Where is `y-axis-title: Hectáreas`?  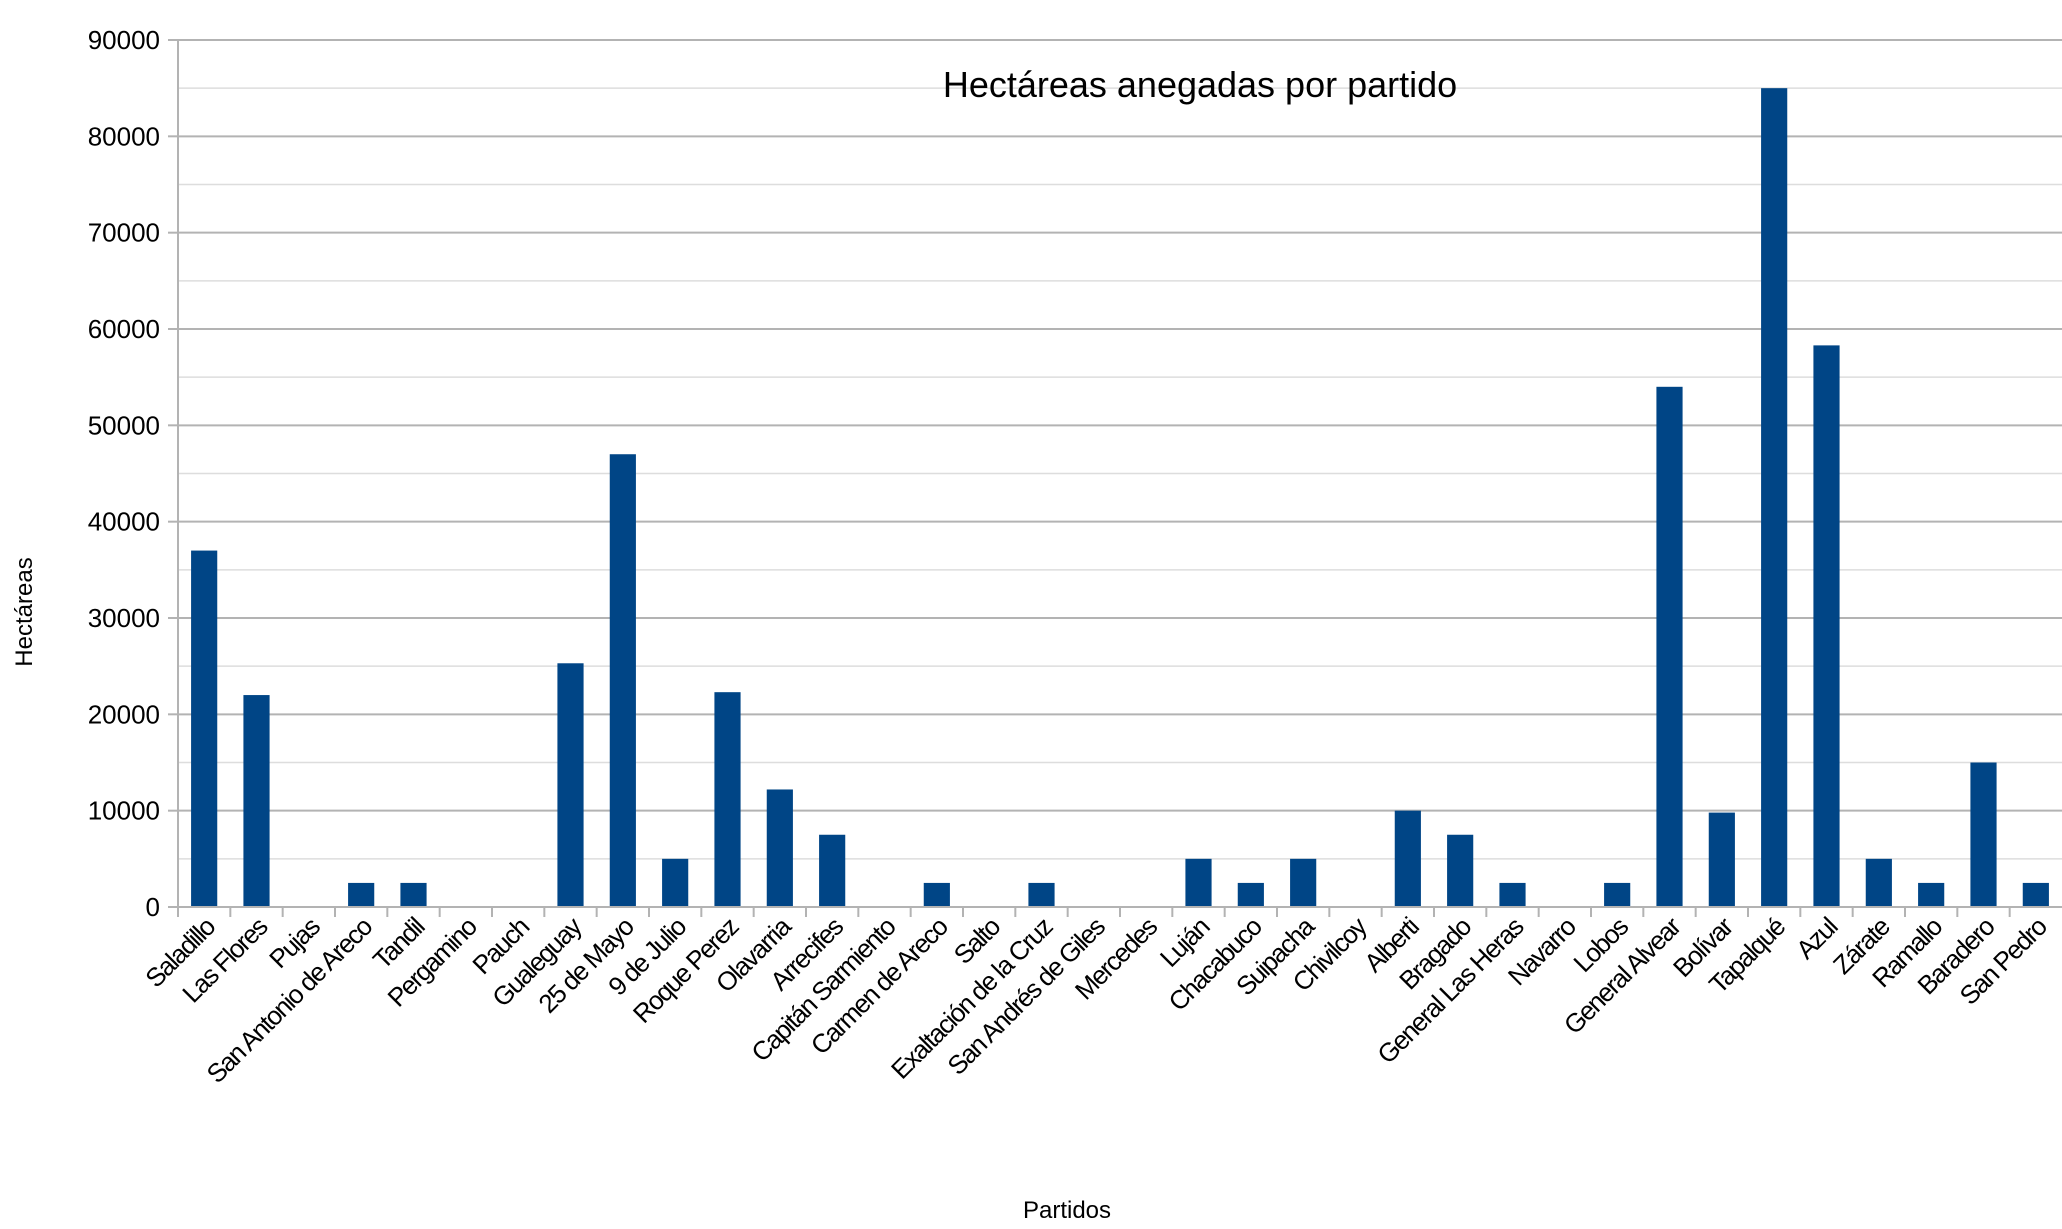
y-axis-title: Hectáreas is located at coordinates (24, 611).